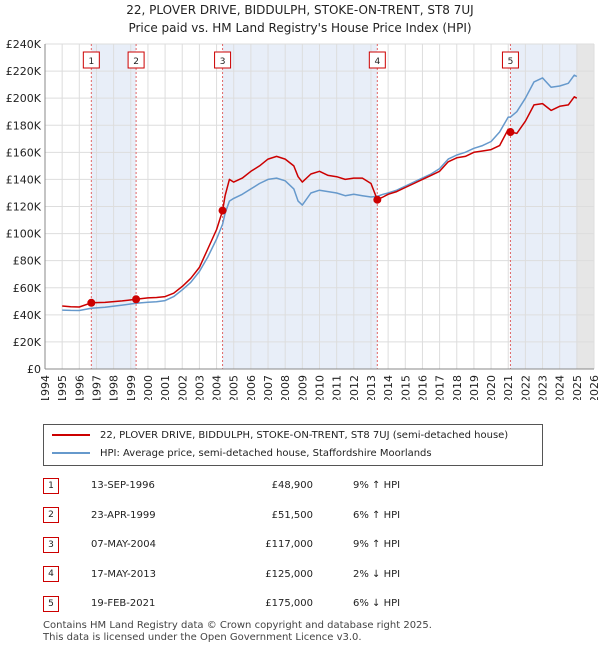 This screenshot has width=600, height=650. What do you see at coordinates (388, 387) in the screenshot?
I see `x-tick-label: 2014` at bounding box center [388, 387].